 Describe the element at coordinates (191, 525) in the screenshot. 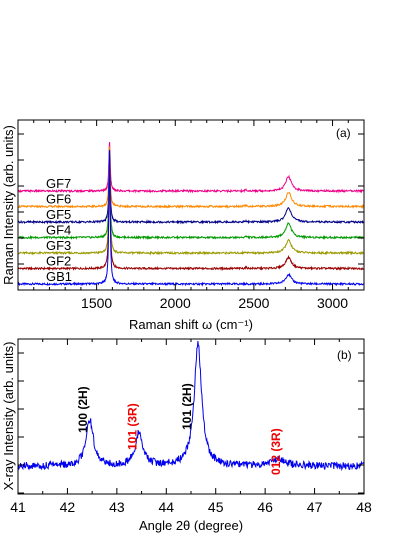

I see `panel-b-x-axis-label: Angle 2θ (degree)` at that location.